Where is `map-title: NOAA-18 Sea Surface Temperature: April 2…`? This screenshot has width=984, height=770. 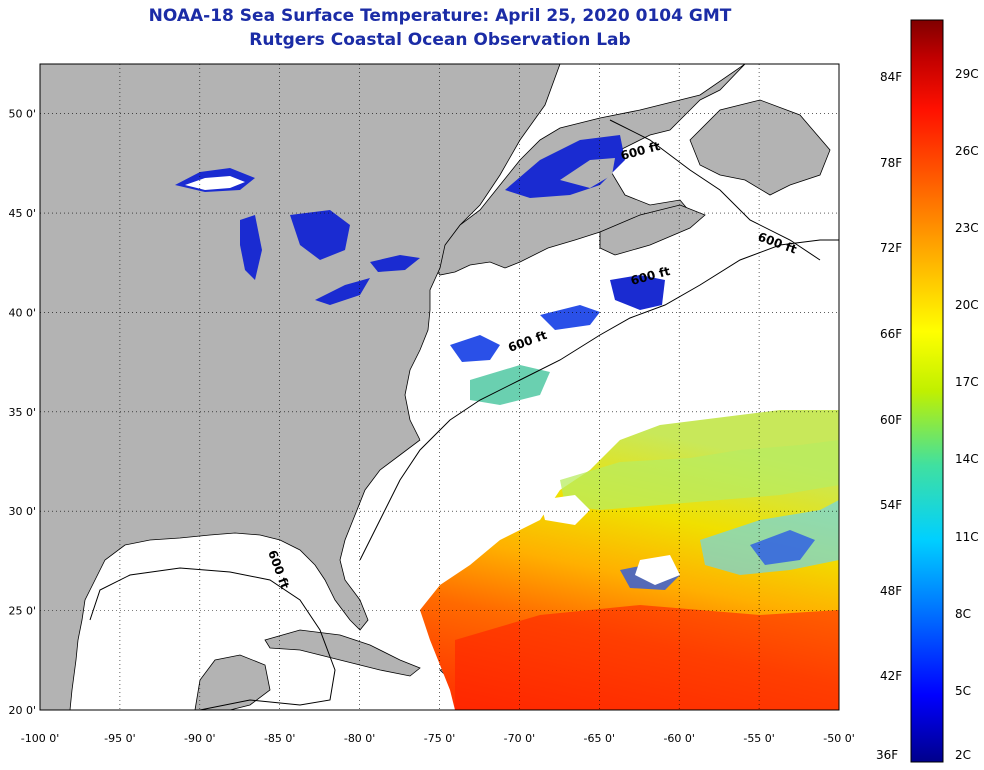 map-title: NOAA-18 Sea Surface Temperature: April 2… is located at coordinates (440, 16).